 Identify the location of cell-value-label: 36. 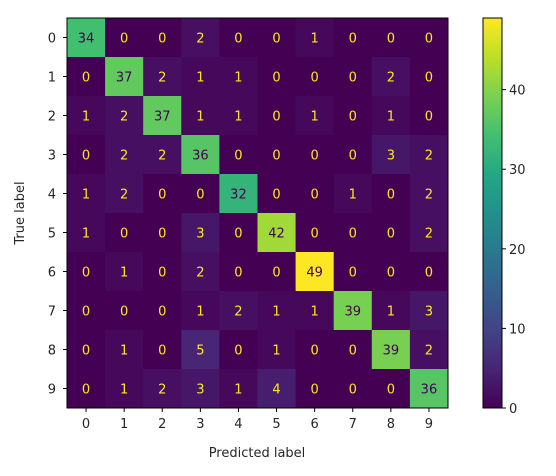
(429, 390).